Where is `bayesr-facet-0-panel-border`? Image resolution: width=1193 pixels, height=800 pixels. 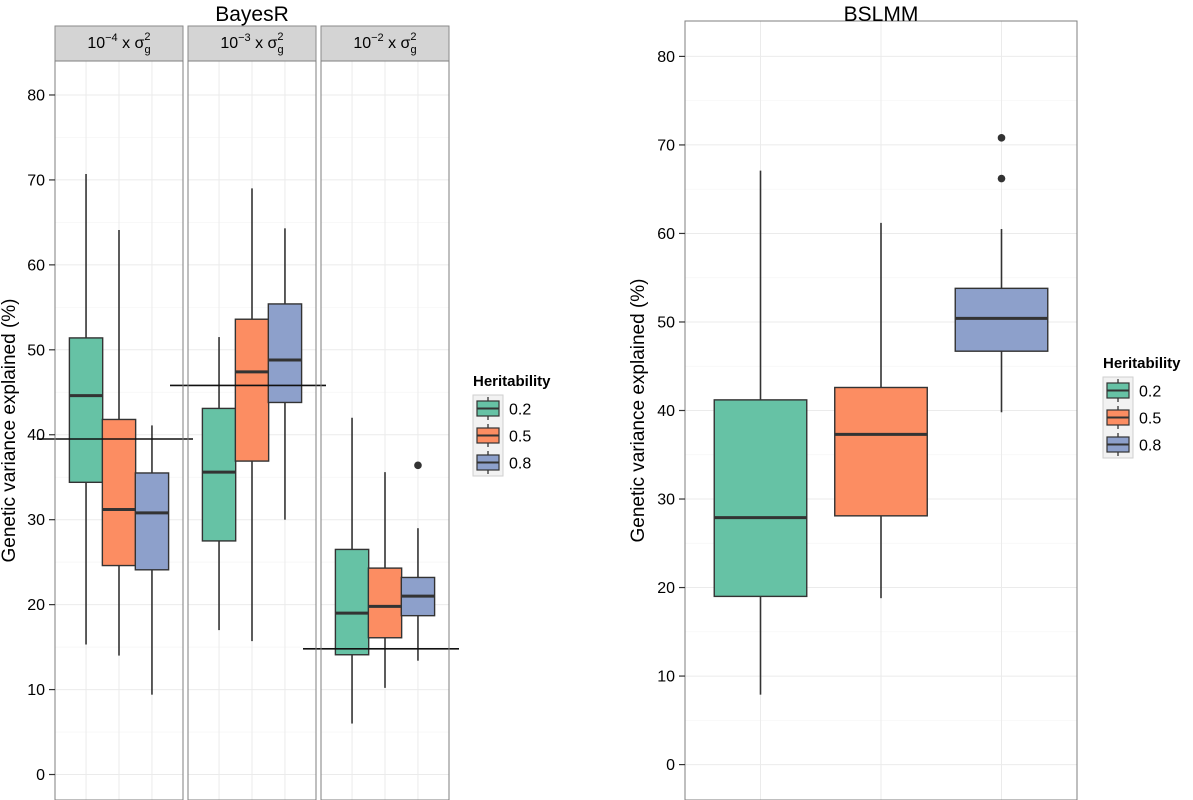
bayesr-facet-0-panel-border is located at coordinates (119, 430).